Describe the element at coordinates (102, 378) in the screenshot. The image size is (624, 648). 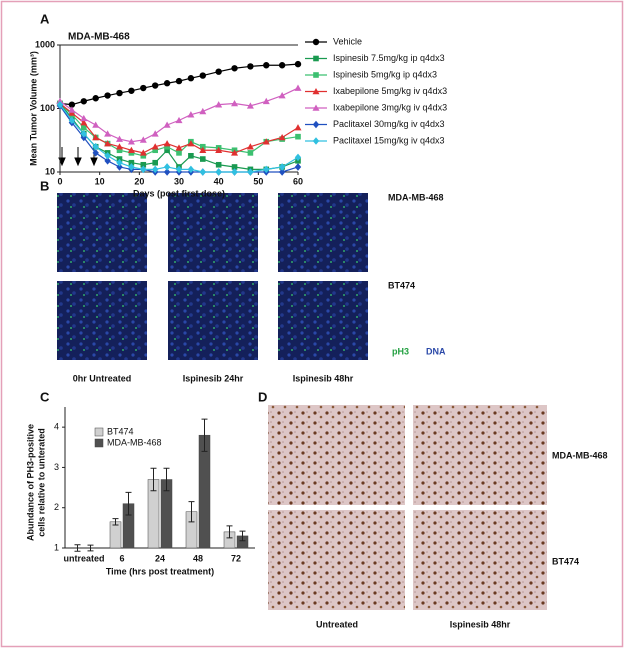
I see `column-label: 0hr Untreated` at that location.